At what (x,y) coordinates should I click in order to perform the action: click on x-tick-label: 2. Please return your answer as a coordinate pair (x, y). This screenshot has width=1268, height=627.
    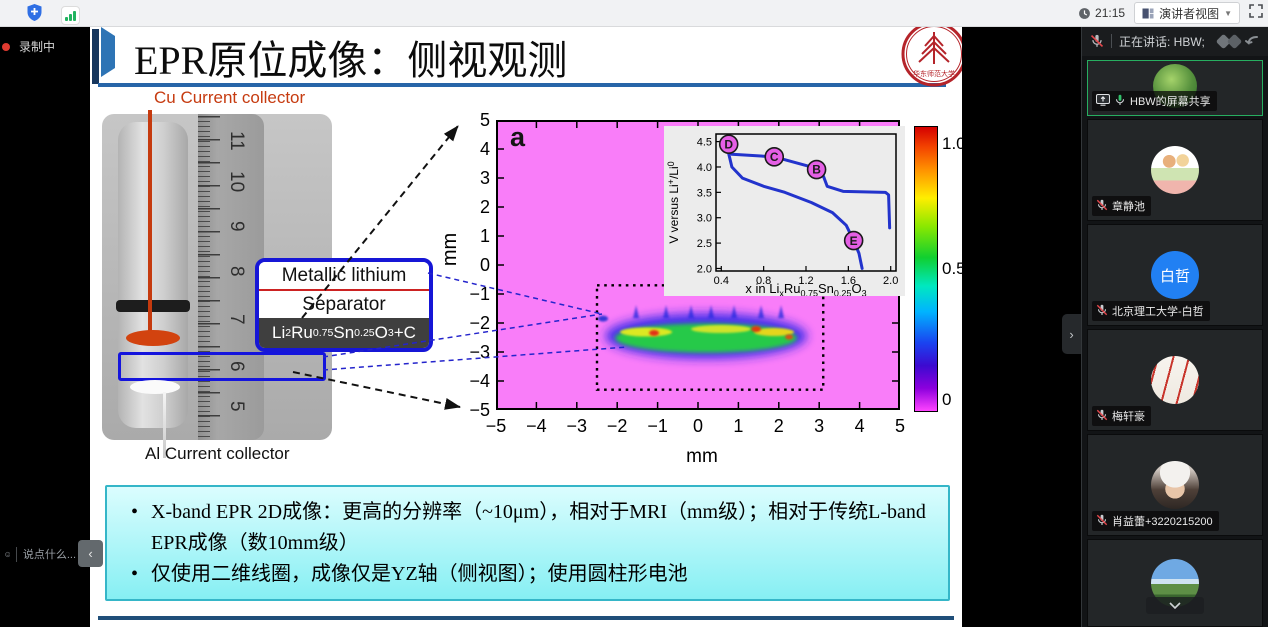
    Looking at the image, I should click on (778, 426).